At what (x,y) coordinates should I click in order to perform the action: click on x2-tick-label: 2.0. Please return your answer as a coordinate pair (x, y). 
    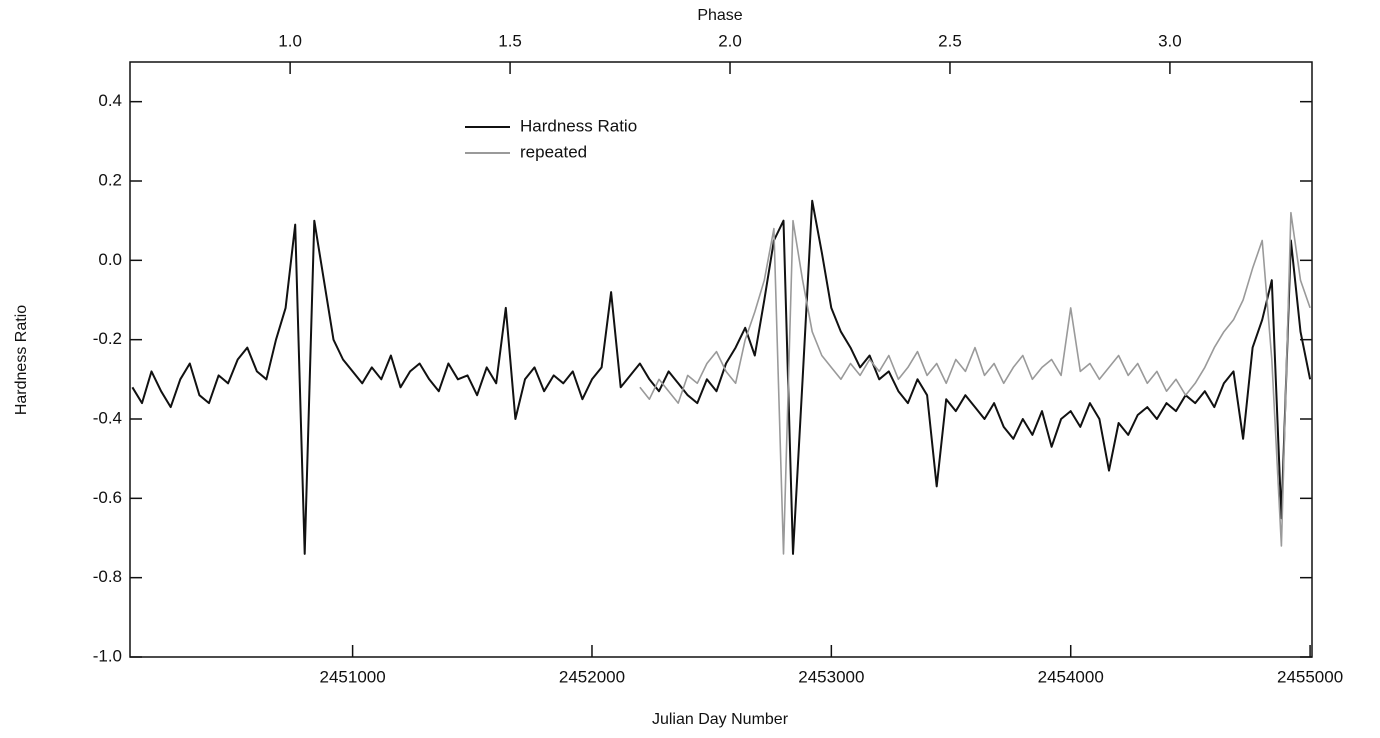
    Looking at the image, I should click on (730, 40).